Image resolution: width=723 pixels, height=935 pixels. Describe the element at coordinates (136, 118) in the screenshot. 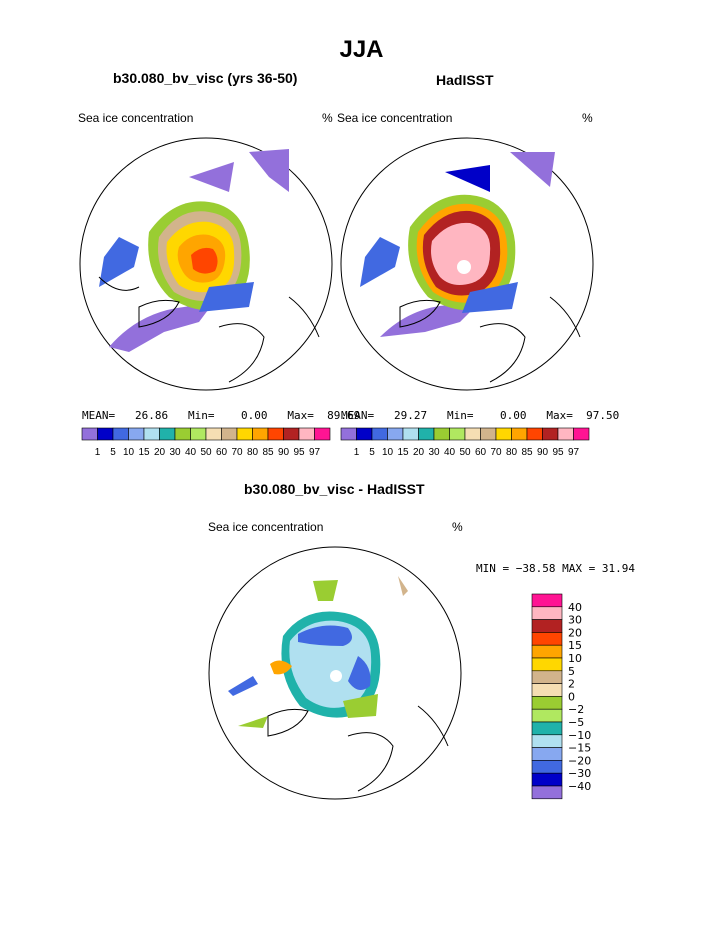

I see `panel-model-field-label: Sea ice concentration` at that location.